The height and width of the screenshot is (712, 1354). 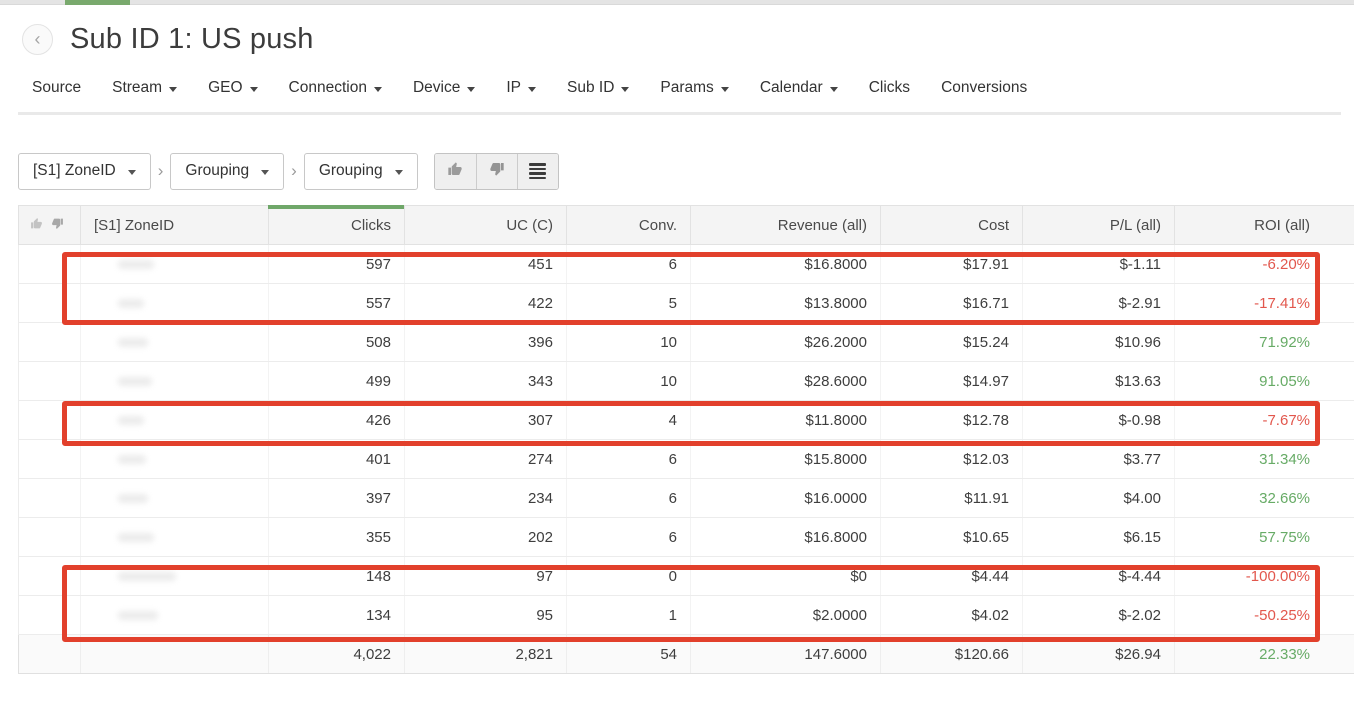 I want to click on cell-clicks: 557, so click(x=336, y=303).